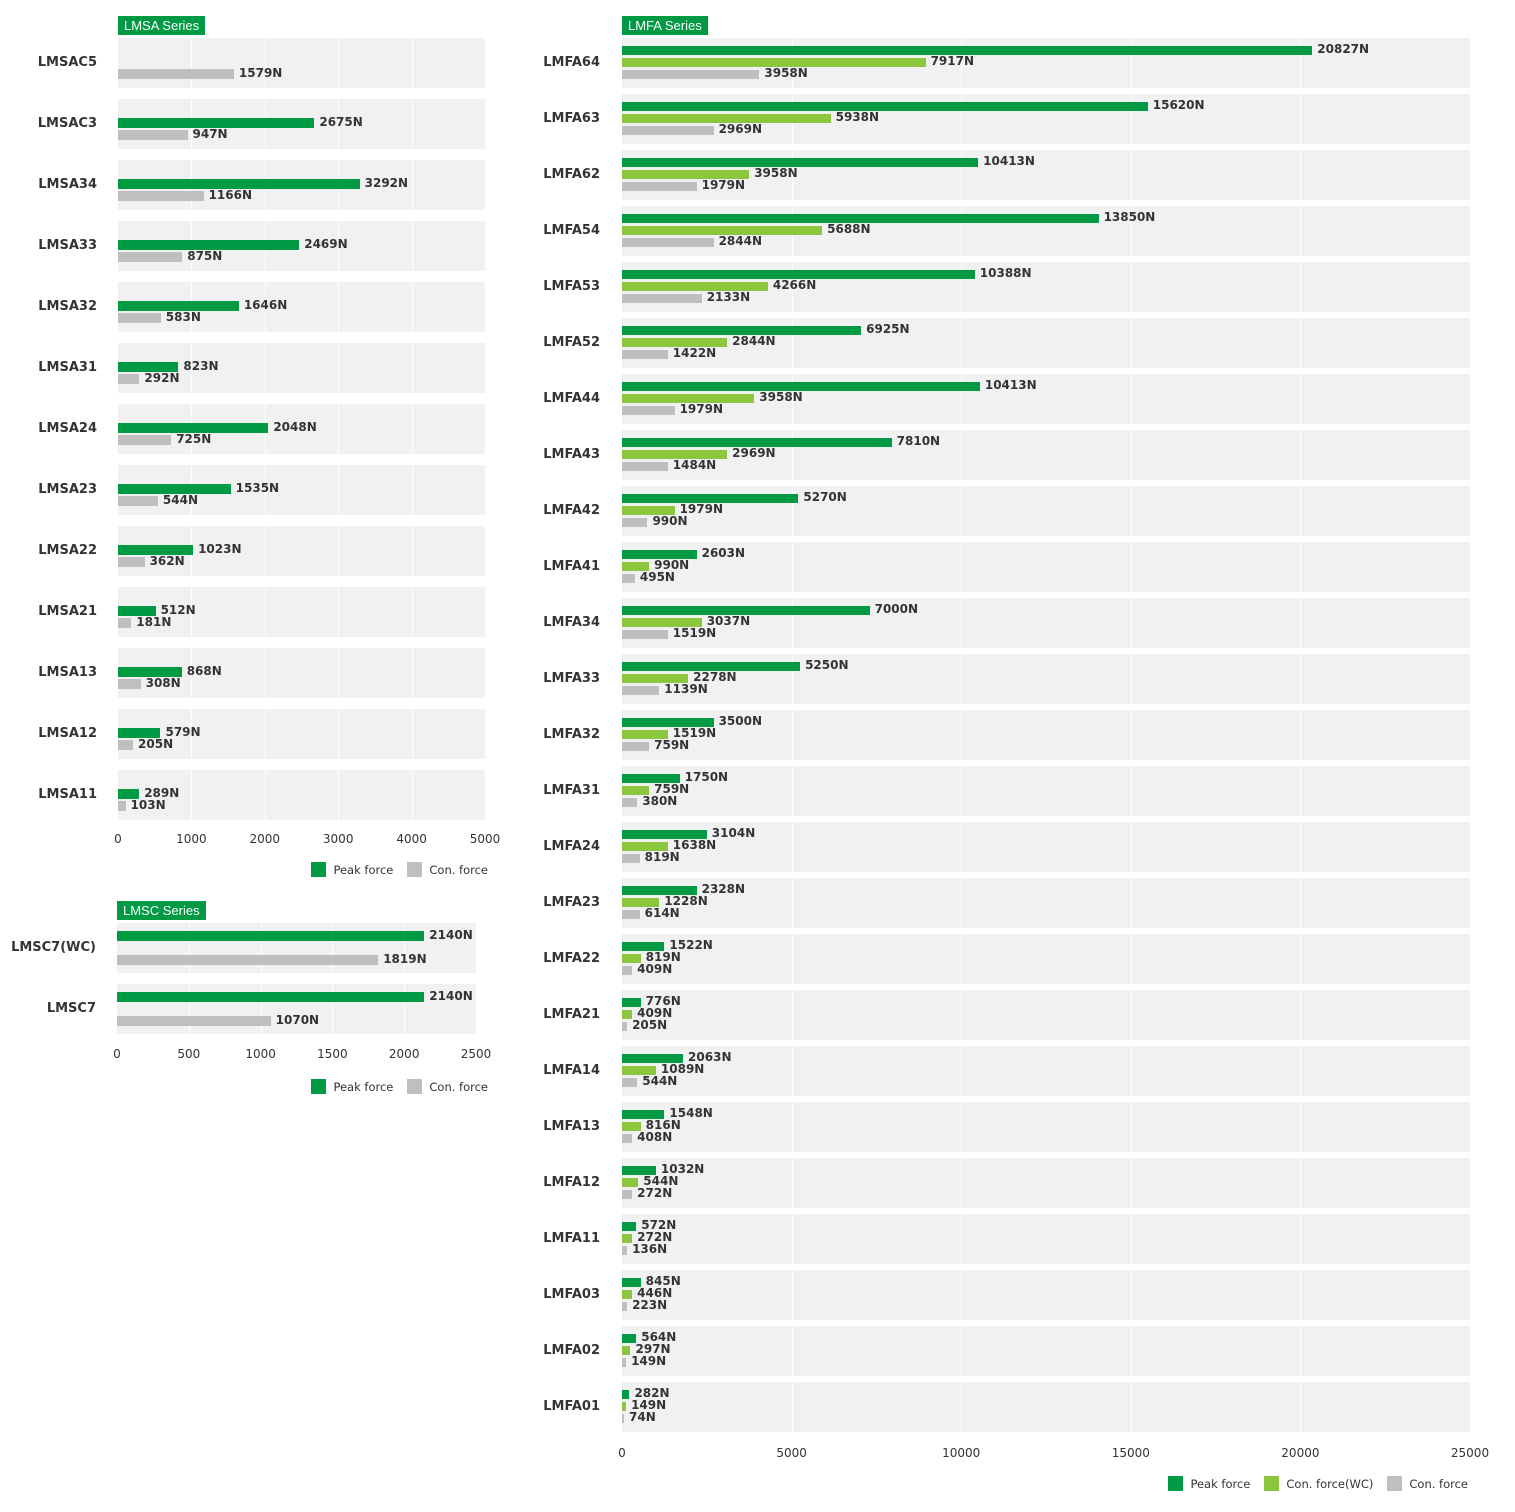  What do you see at coordinates (447, 1086) in the screenshot?
I see `lmsc-legend-item: Con. force` at bounding box center [447, 1086].